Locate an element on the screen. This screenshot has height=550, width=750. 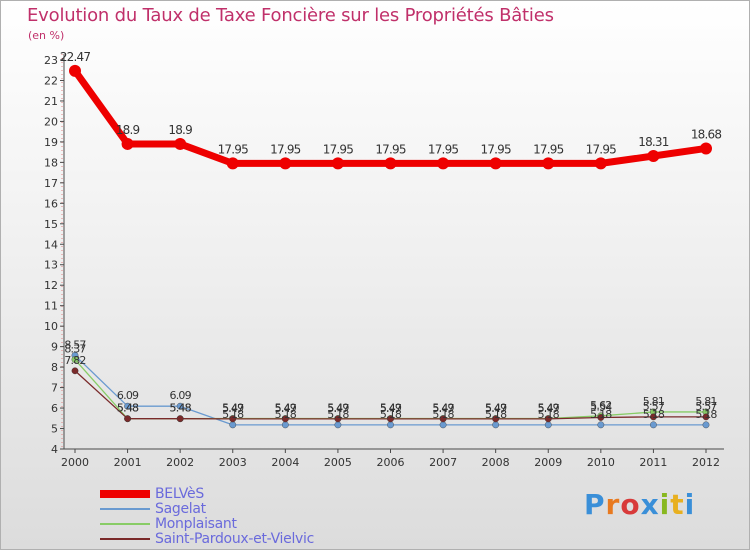
y-tick-label: 13 is located at coordinates (51, 265).